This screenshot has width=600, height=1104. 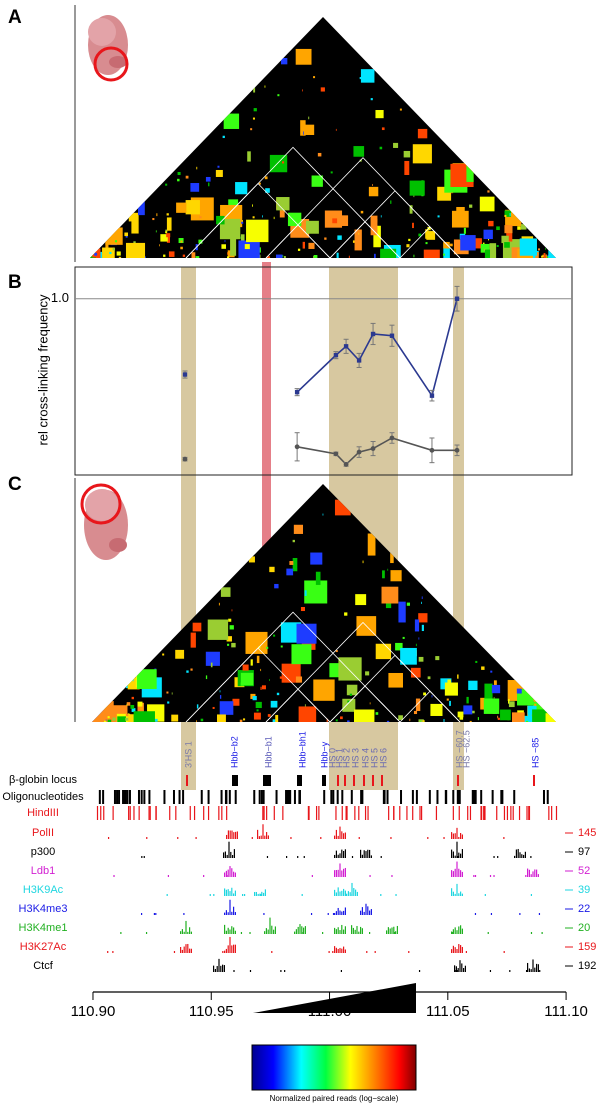 What do you see at coordinates (188, 754) in the screenshot?
I see `locus-label: 3'HS 1` at bounding box center [188, 754].